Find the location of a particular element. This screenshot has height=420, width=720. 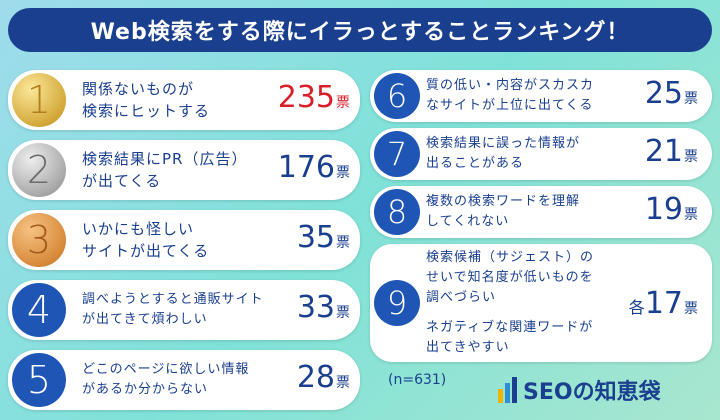

vote-count: 33票 is located at coordinates (323, 307).